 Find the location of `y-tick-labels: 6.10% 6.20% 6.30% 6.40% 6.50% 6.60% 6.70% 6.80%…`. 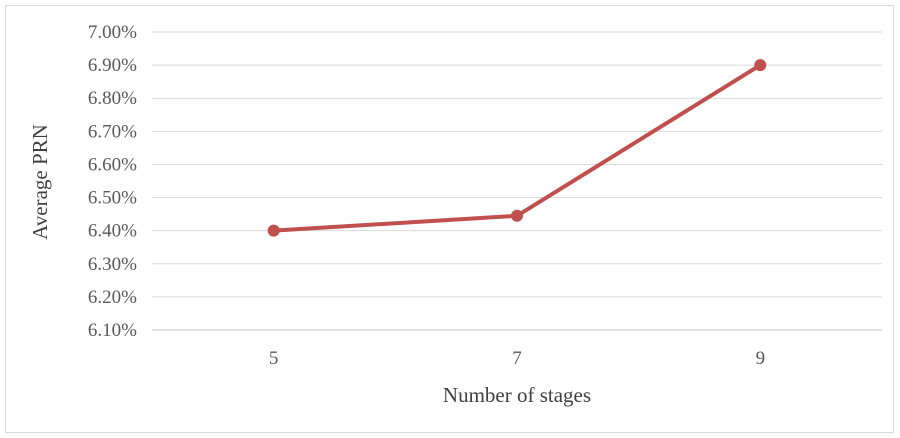

y-tick-labels: 6.10% 6.20% 6.30% 6.40% 6.50% 6.60% 6.70% 6.80%… is located at coordinates (112, 181).